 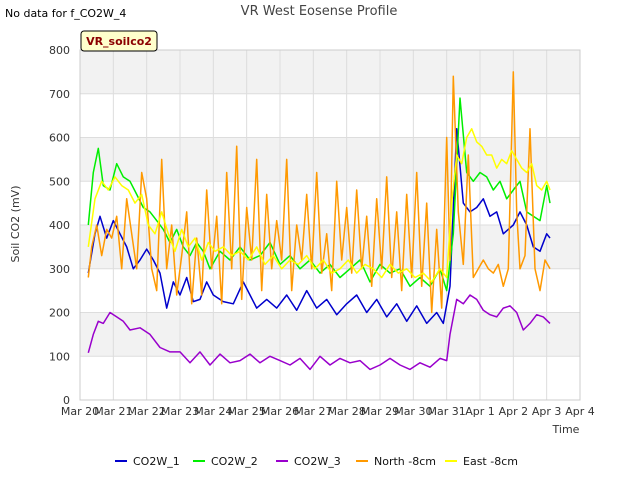 What do you see at coordinates (580, 411) in the screenshot?
I see `x-tick-label: Apr 4` at bounding box center [580, 411].